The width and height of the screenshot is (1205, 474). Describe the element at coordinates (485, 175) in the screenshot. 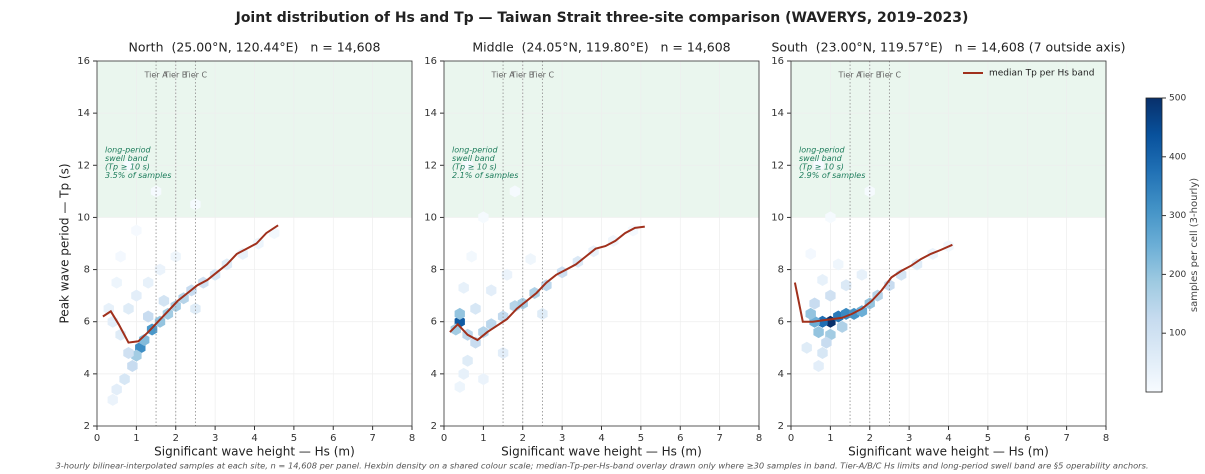

I see `band-label: 2.1% of samples` at that location.